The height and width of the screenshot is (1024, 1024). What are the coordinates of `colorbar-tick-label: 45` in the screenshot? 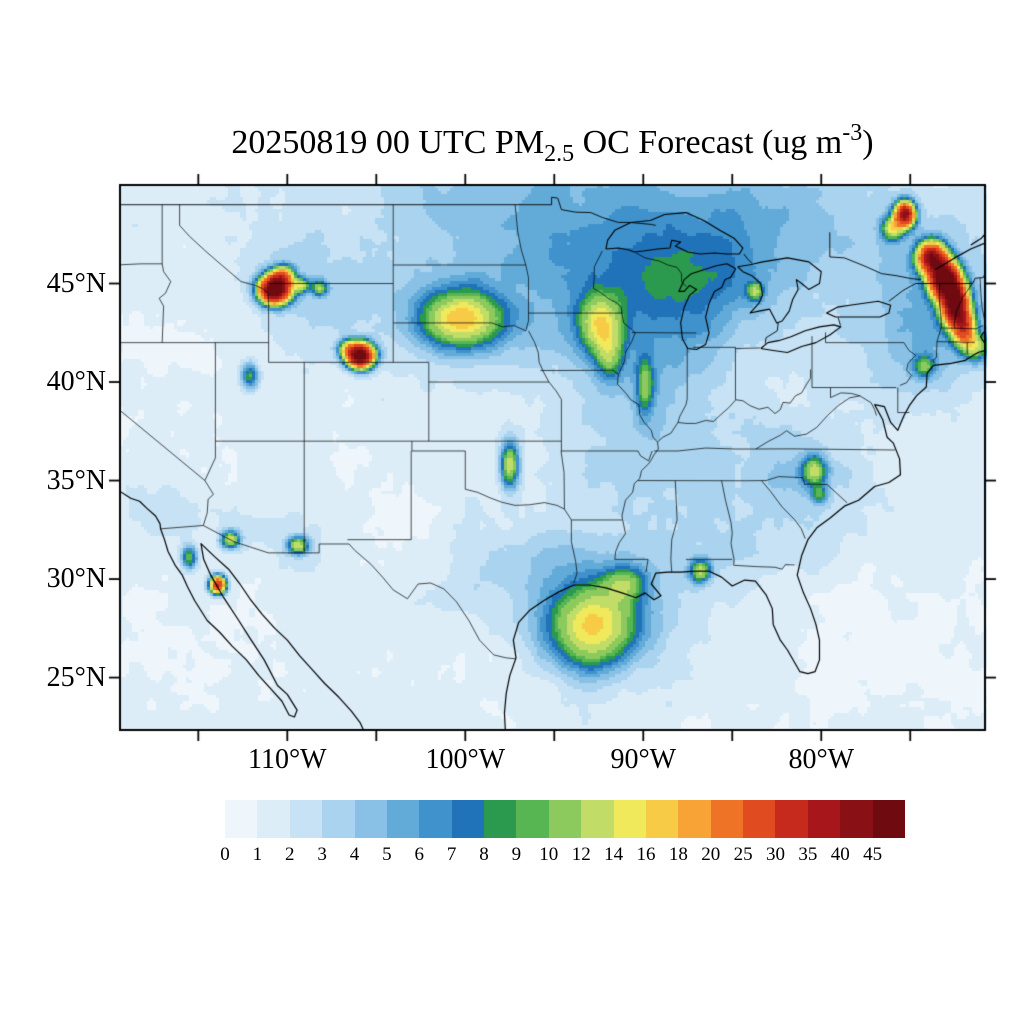 It's located at (873, 854).